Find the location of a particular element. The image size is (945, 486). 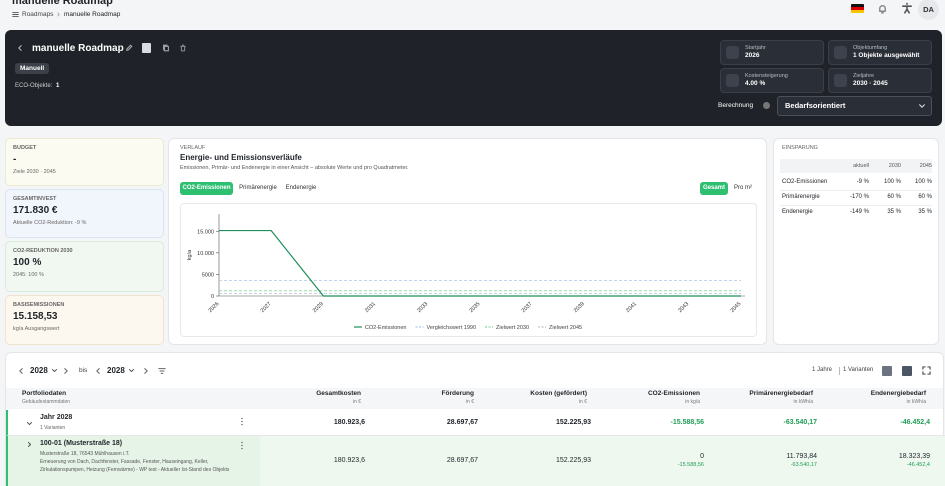

metric-tab: CO2-Emissionen is located at coordinates (206, 188).